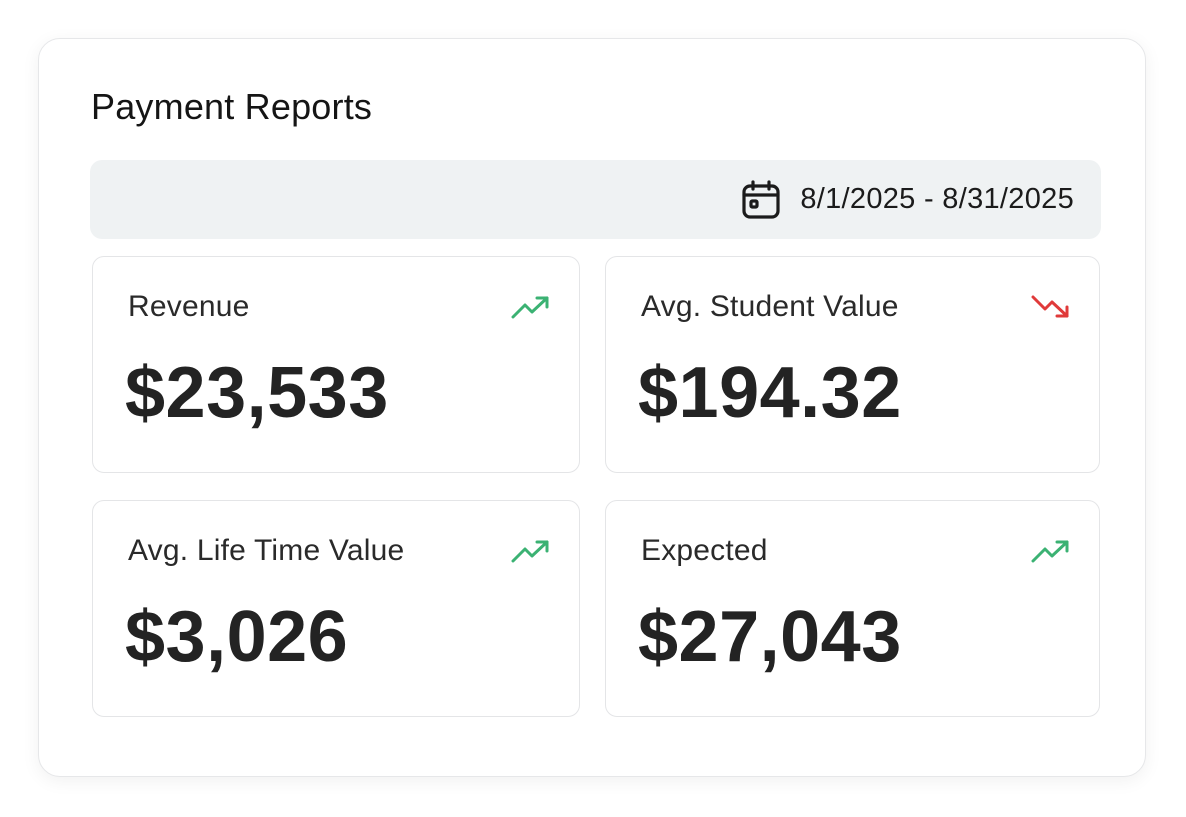  Describe the element at coordinates (770, 637) in the screenshot. I see `metric-value: $27,043` at that location.